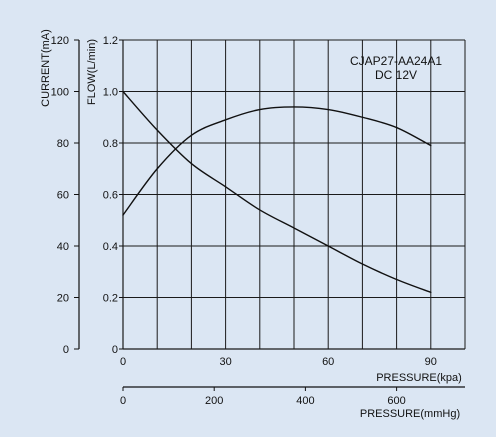 This screenshot has width=496, height=437. I want to click on flow-axis-tick-label: 0.6, so click(110, 196).